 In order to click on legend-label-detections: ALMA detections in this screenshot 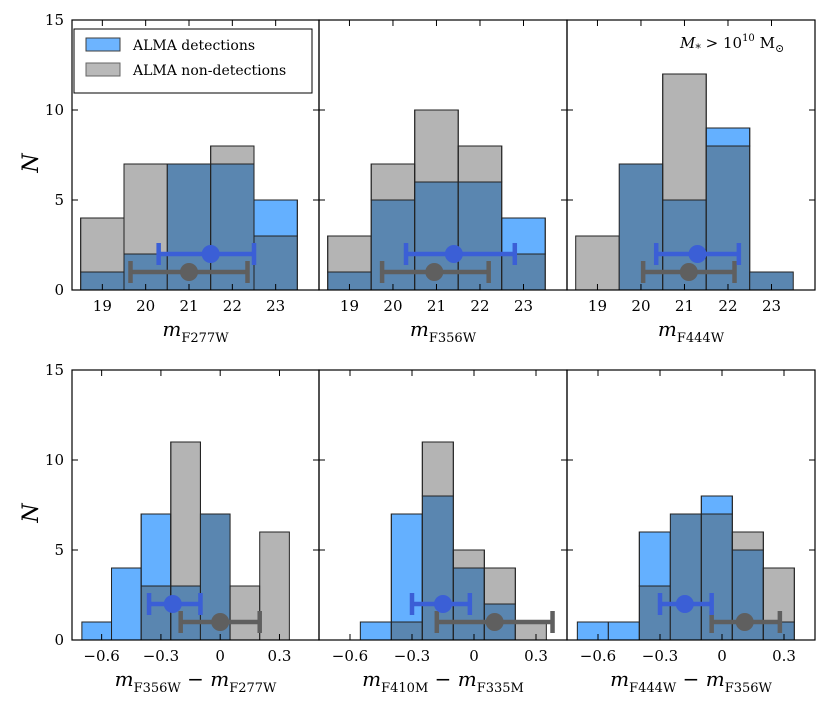, I will do `click(193, 46)`.